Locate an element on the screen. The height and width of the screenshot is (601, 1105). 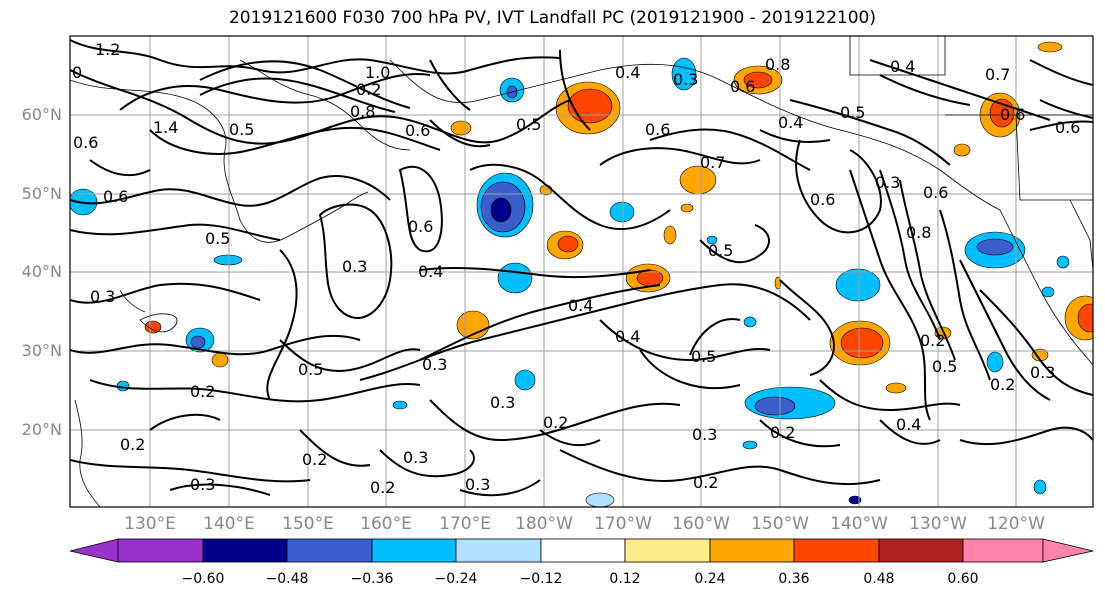
colorbar-tick: −0.48 is located at coordinates (287, 579).